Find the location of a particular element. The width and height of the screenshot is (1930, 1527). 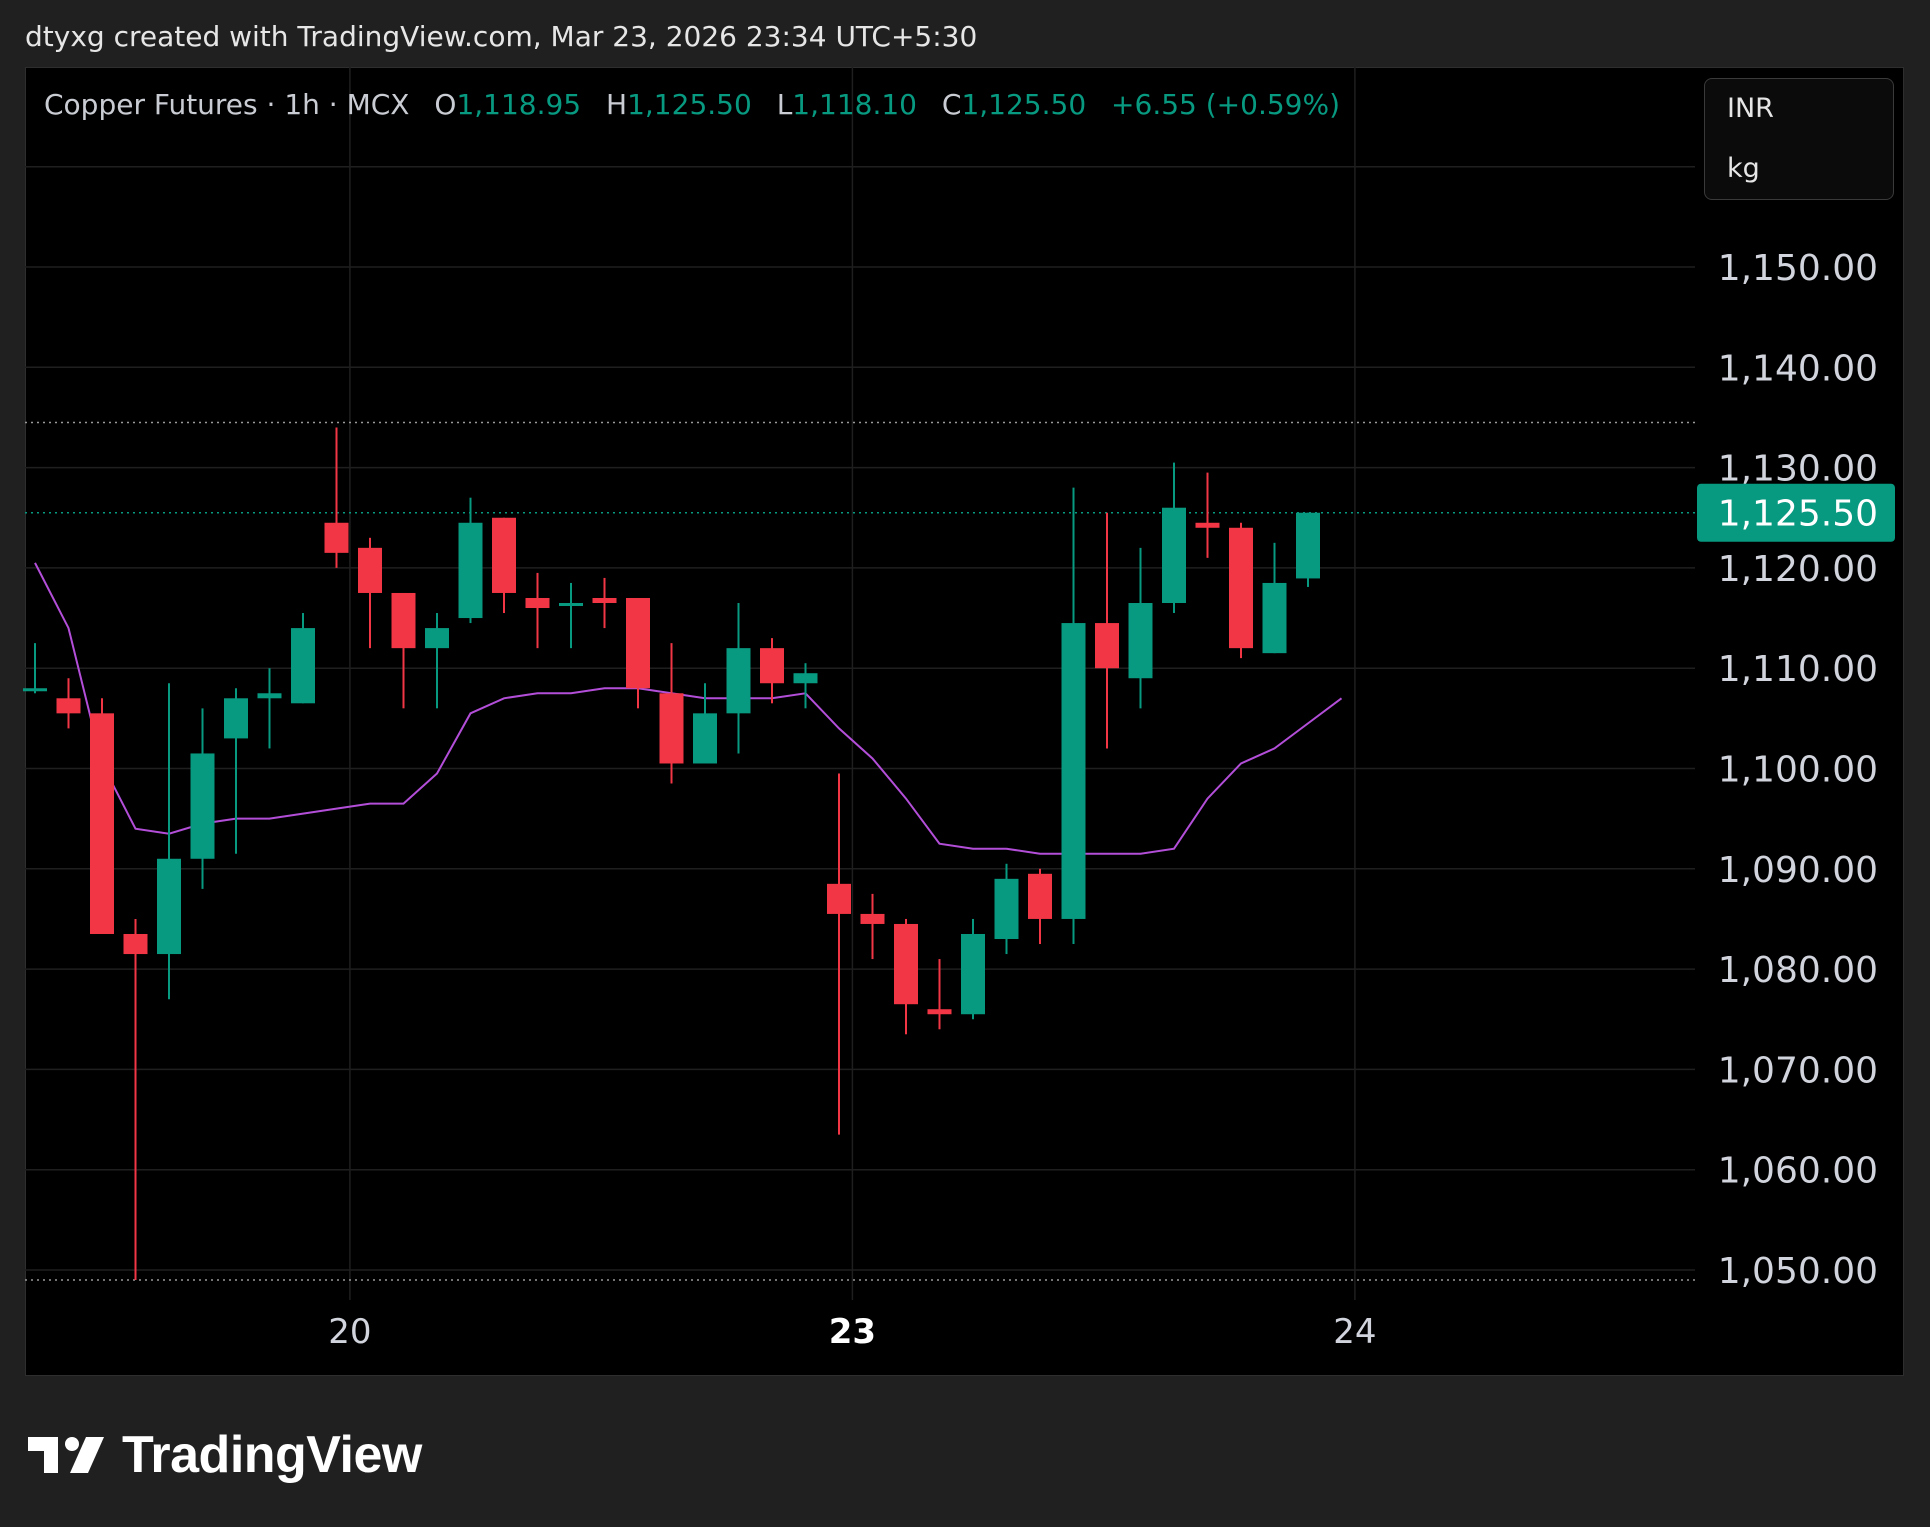

low-value: 1,118.10 is located at coordinates (854, 104).